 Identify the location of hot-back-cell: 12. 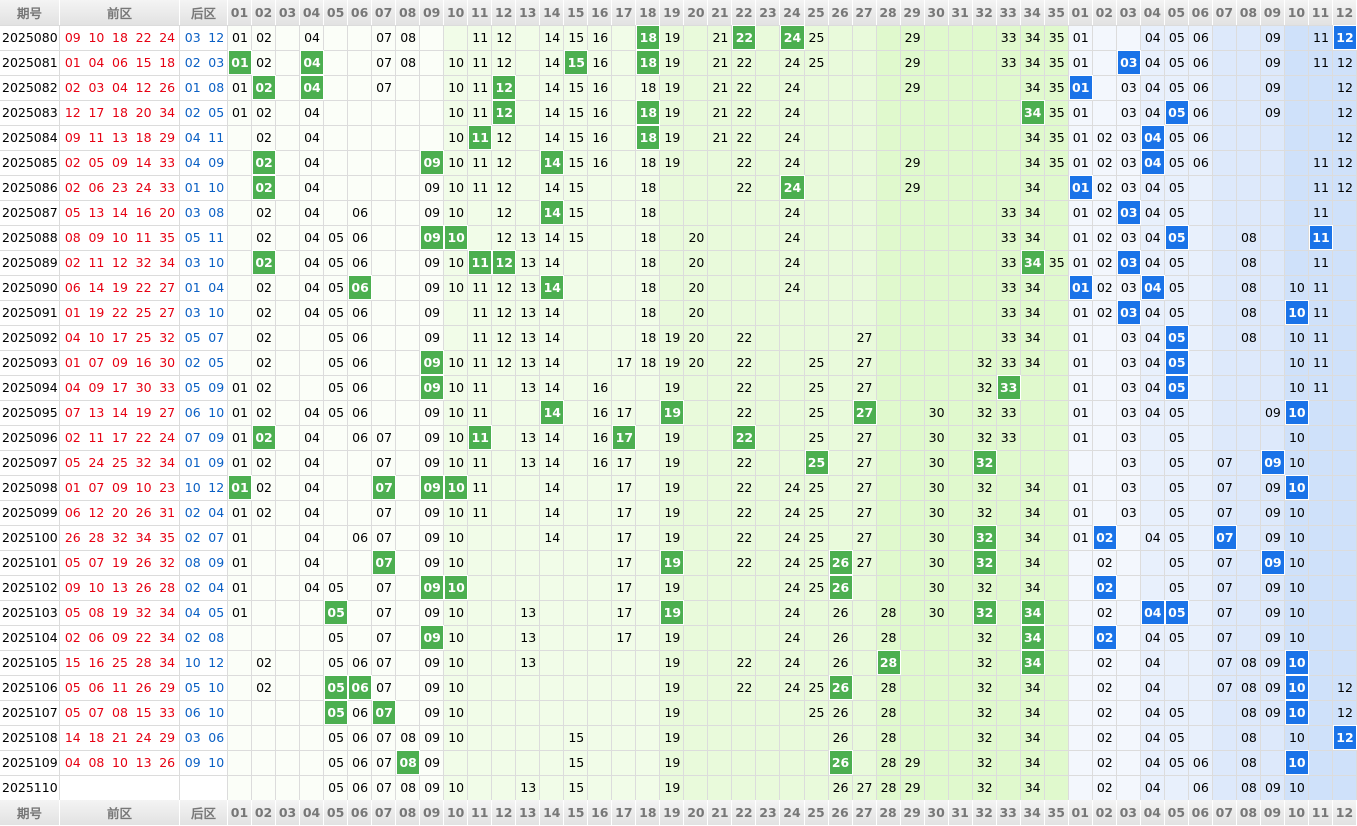
(1344, 737).